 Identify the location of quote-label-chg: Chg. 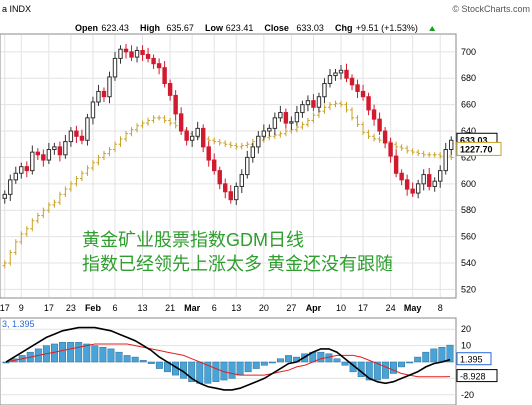
(344, 28).